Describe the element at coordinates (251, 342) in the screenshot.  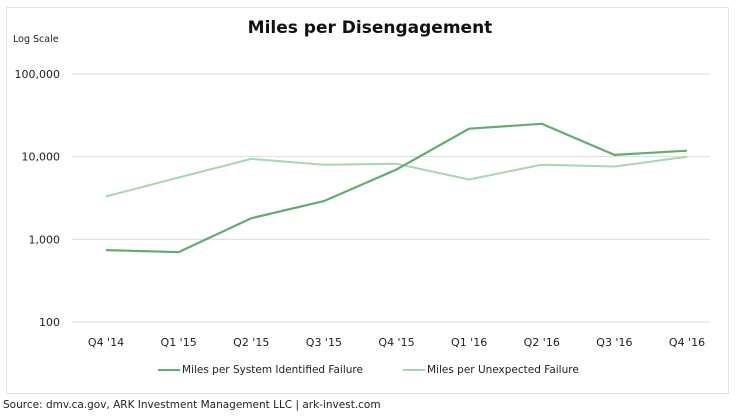
I see `x-tick-label: Q2 '15` at that location.